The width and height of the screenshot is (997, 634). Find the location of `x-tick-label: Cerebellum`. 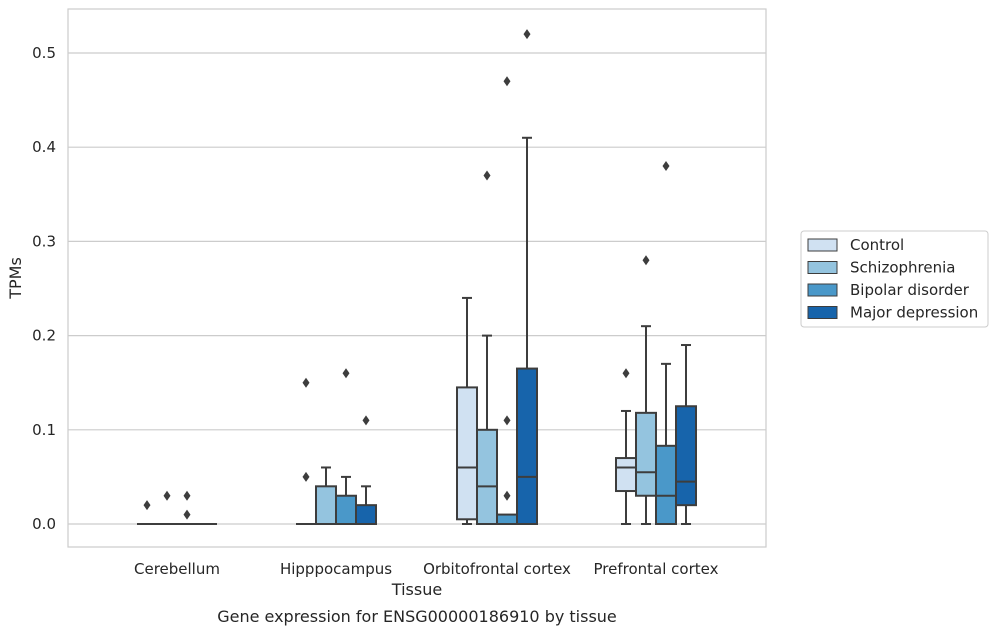

x-tick-label: Cerebellum is located at coordinates (177, 569).